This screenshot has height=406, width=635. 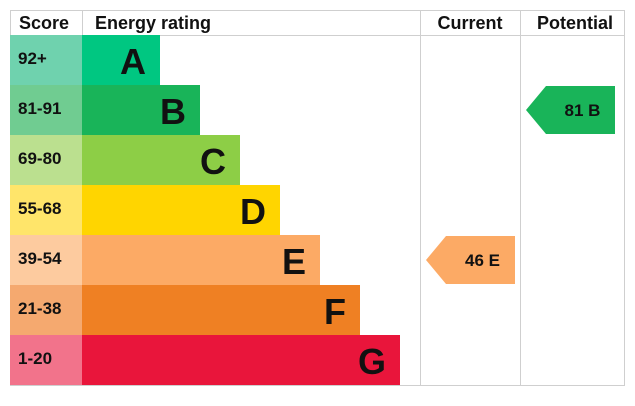 I want to click on band-bar-f, so click(x=221, y=310).